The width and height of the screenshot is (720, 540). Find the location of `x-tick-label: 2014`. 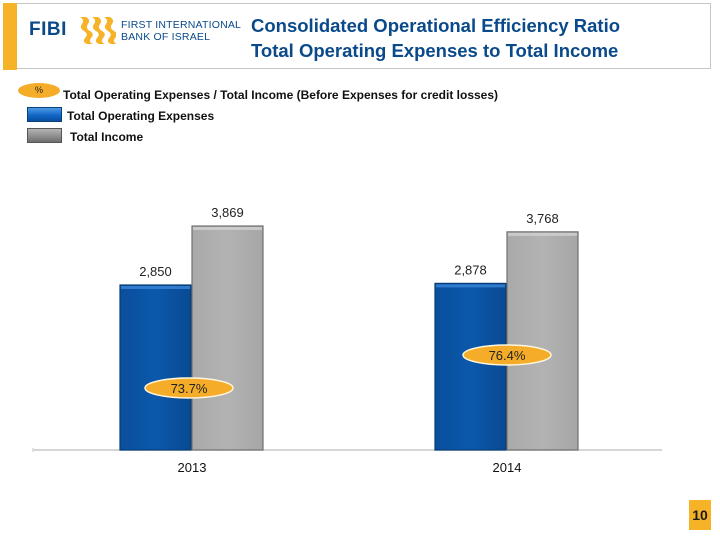

x-tick-label: 2014 is located at coordinates (507, 467).